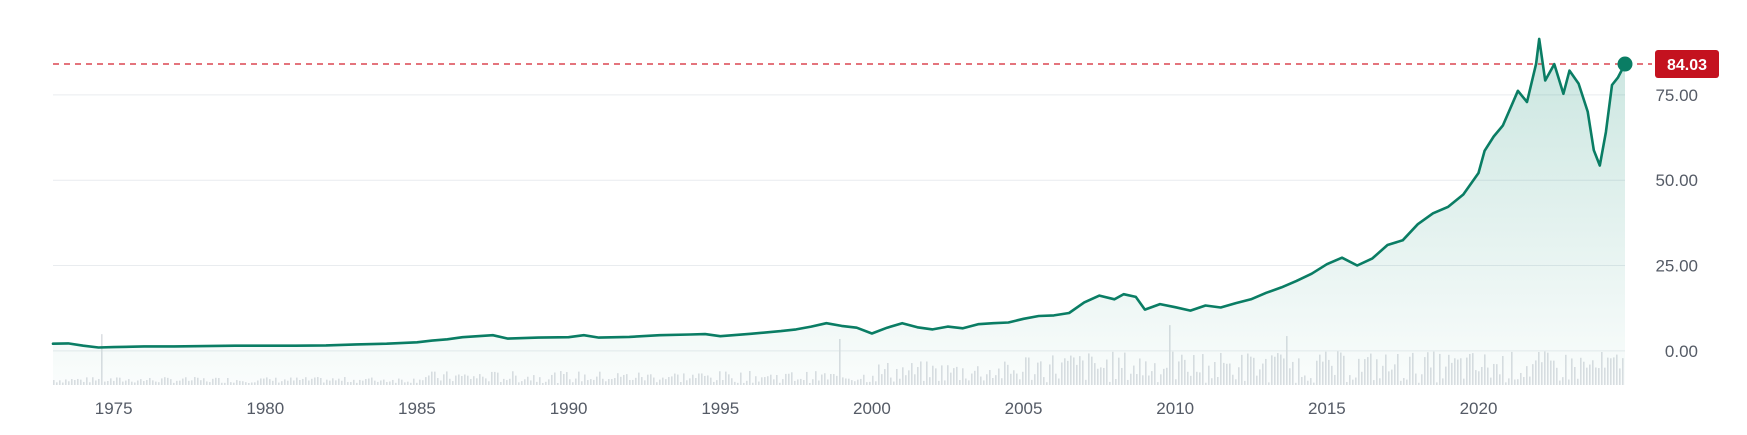 This screenshot has width=1747, height=435. What do you see at coordinates (1681, 351) in the screenshot?
I see `y-tick-label: 0.00` at bounding box center [1681, 351].